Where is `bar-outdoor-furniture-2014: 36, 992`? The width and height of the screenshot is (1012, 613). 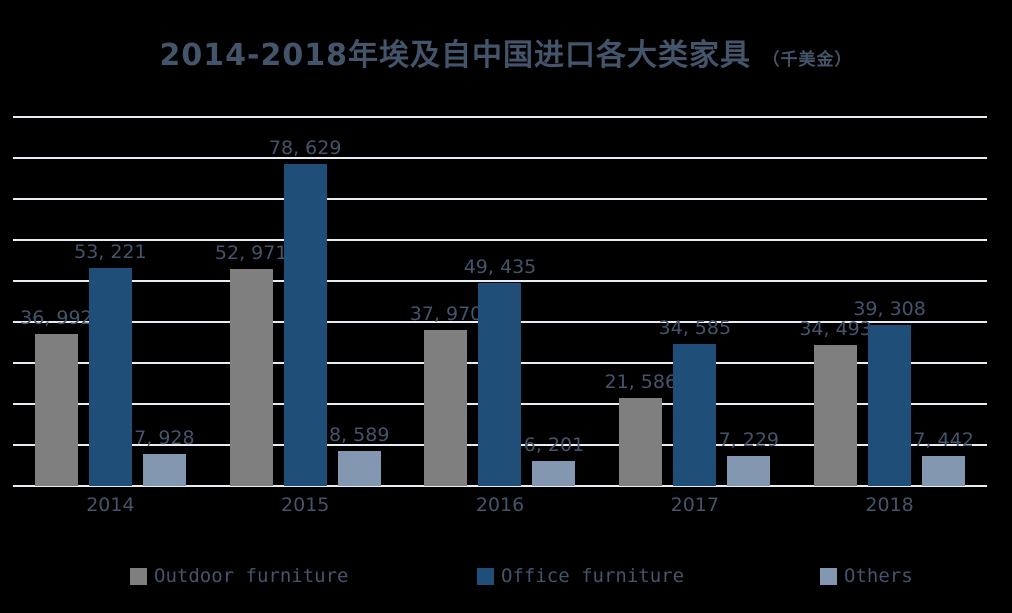
bar-outdoor-furniture-2014: 36, 992 is located at coordinates (56, 396).